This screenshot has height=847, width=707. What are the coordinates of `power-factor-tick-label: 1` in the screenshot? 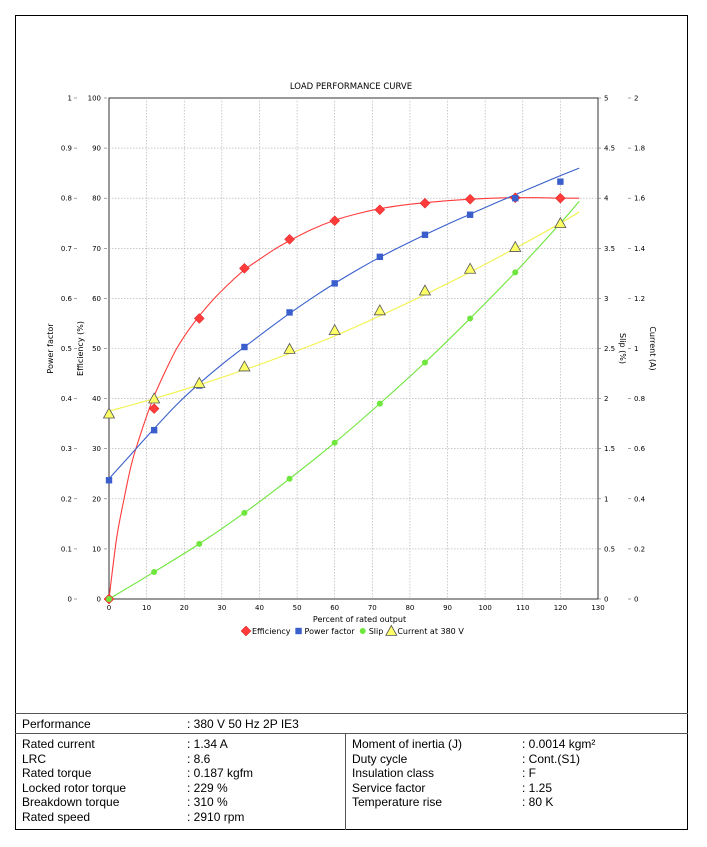 It's located at (70, 99).